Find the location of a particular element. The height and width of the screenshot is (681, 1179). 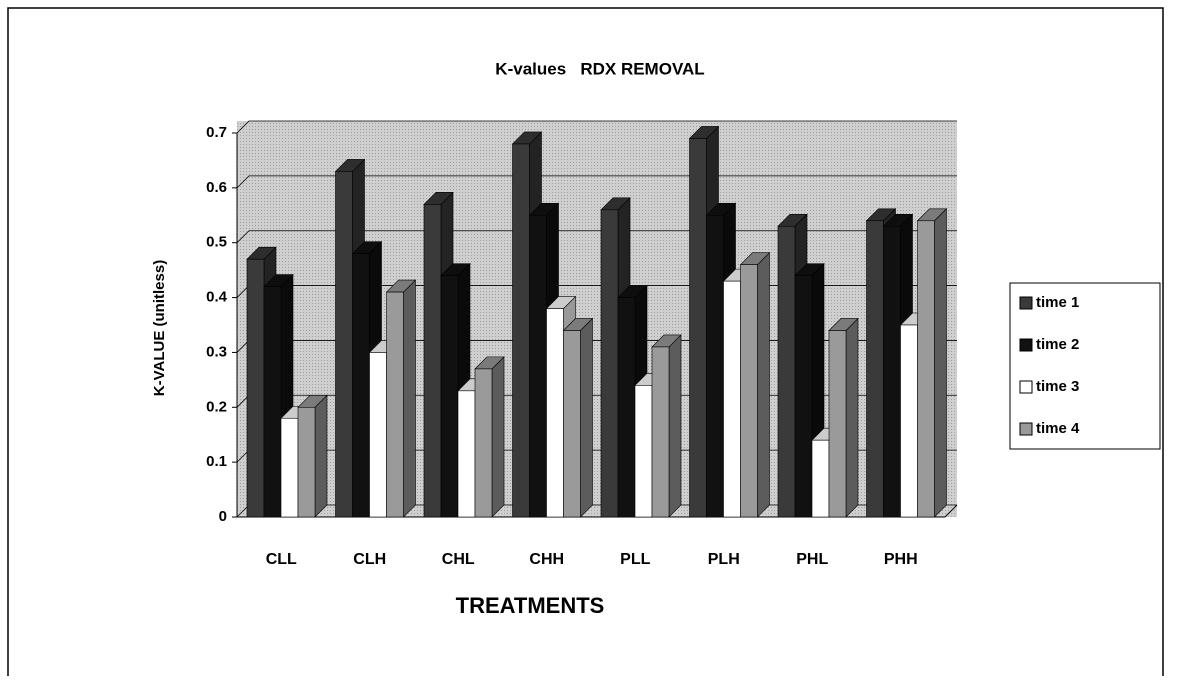

x-tick-label: CHL is located at coordinates (458, 559).